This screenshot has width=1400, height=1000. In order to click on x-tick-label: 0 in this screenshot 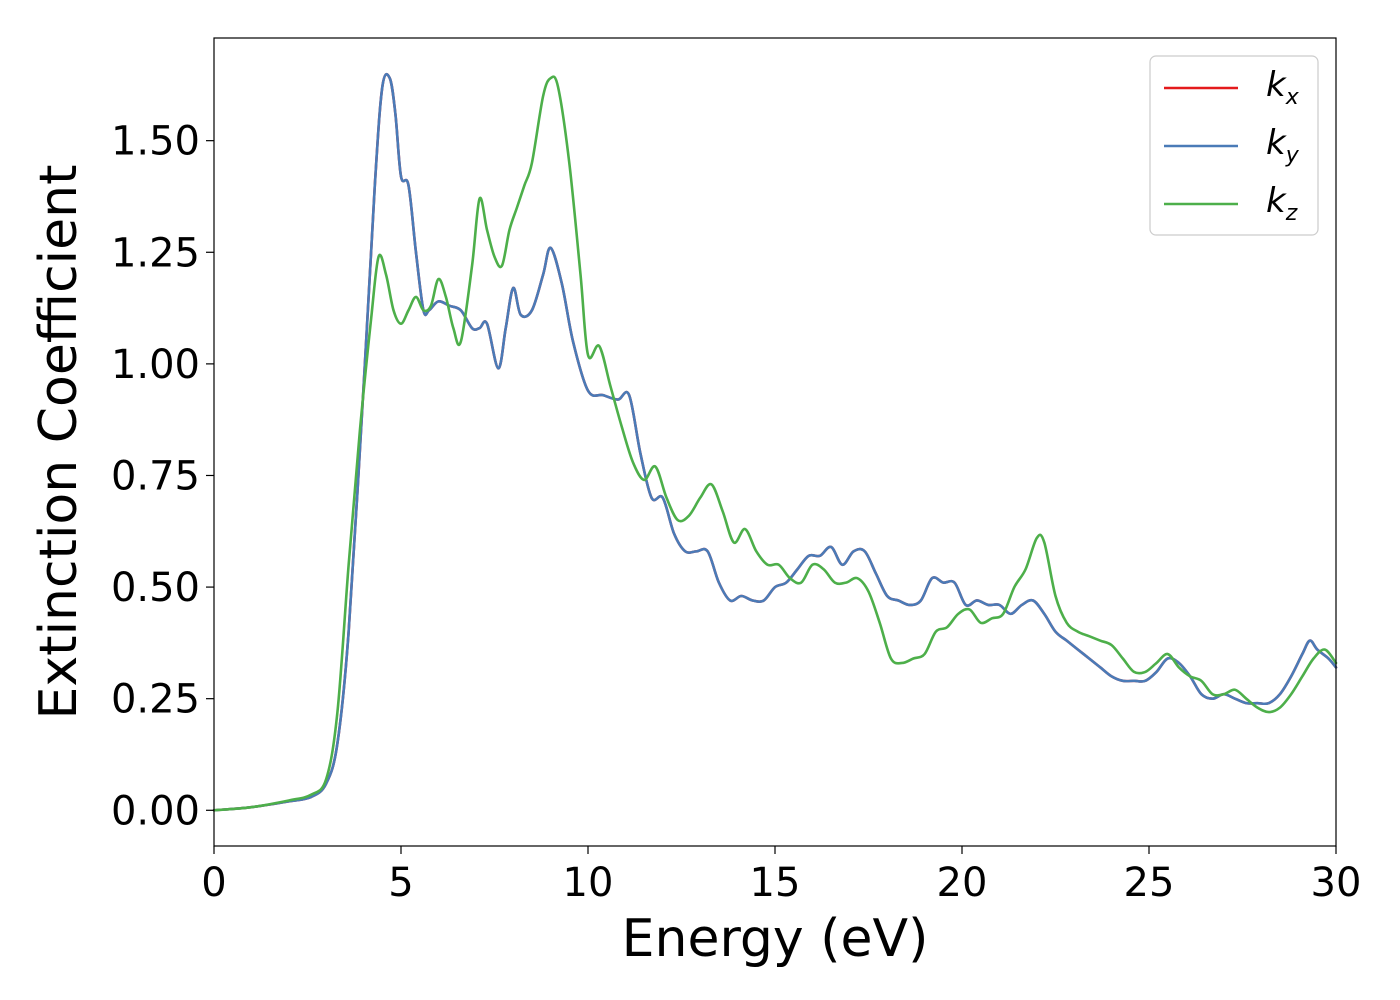, I will do `click(213, 883)`.